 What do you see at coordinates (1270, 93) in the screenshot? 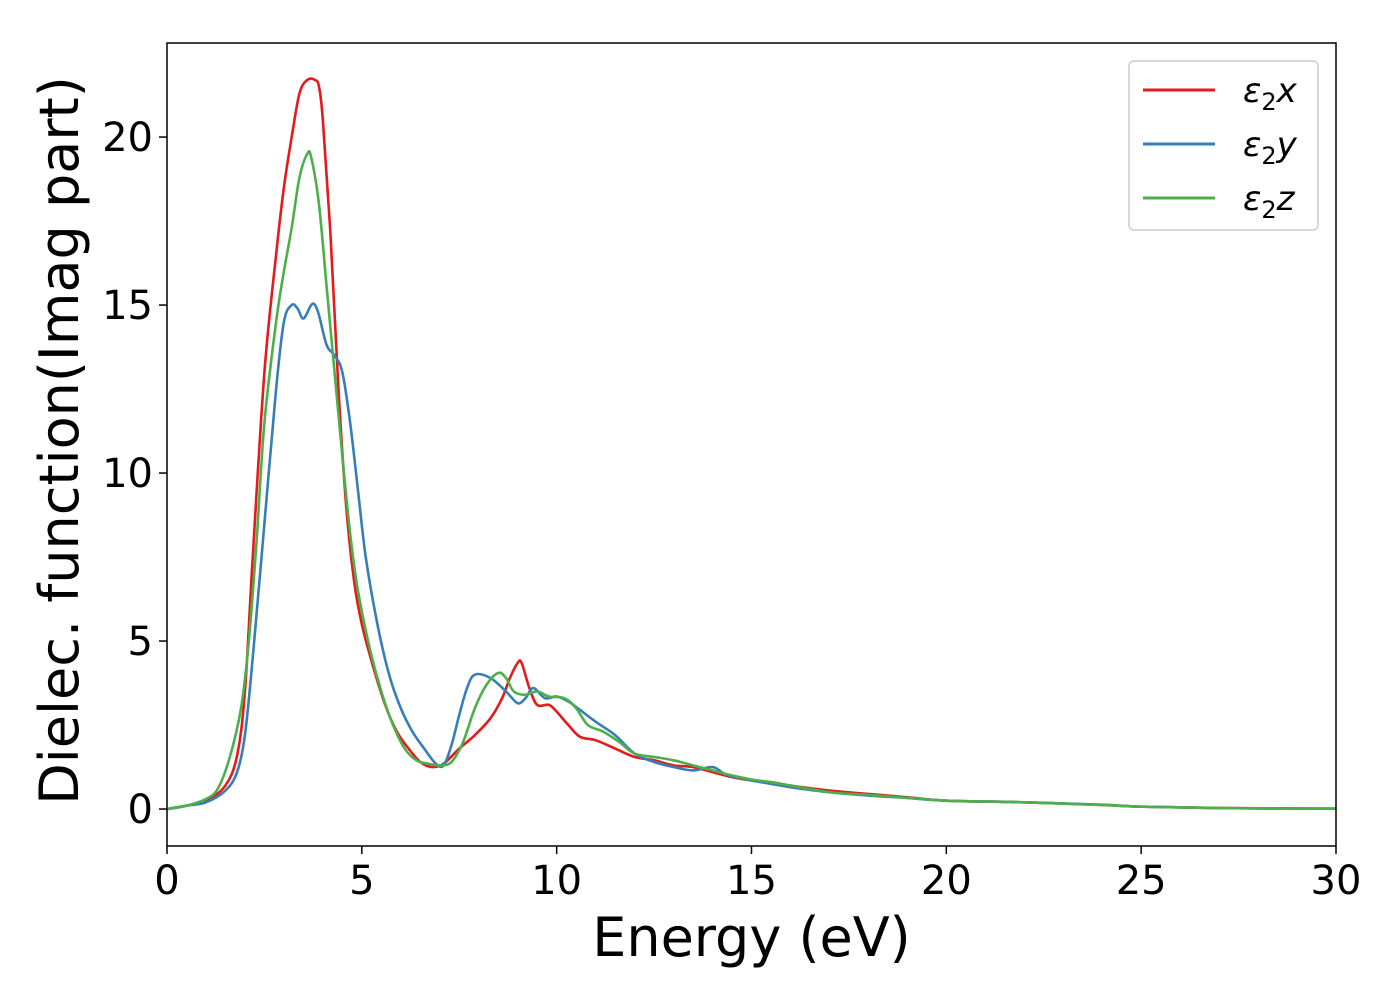
I see `legend-label-x: ε2x` at bounding box center [1270, 93].